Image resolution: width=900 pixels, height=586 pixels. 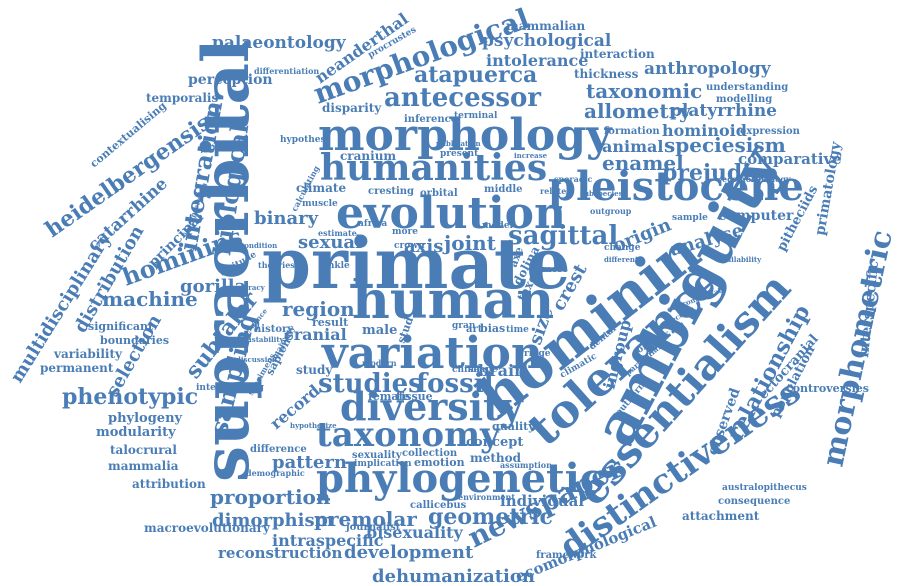 I want to click on word: phylogeny, so click(x=145, y=418).